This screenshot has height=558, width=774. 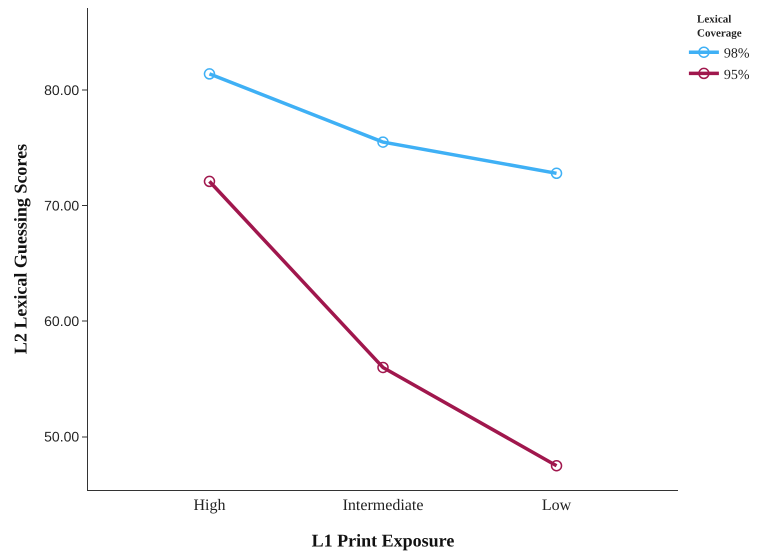 I want to click on legend-title: Lexical Coverage, so click(x=719, y=26).